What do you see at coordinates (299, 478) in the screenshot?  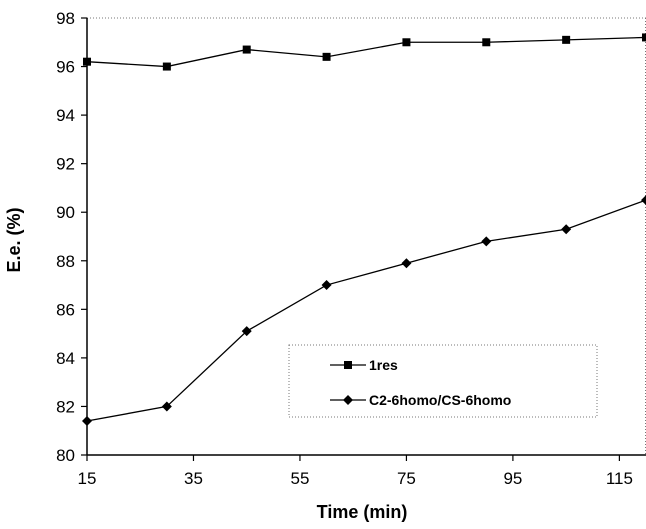 I see `x-tick-label: 55` at bounding box center [299, 478].